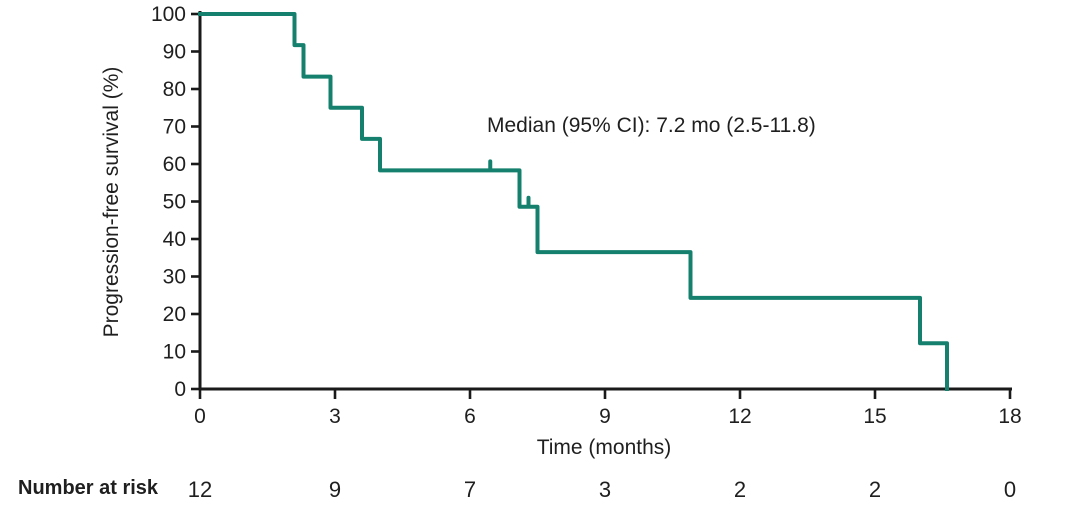 This screenshot has height=522, width=1080. What do you see at coordinates (174, 277) in the screenshot?
I see `y-tick-label: 30` at bounding box center [174, 277].